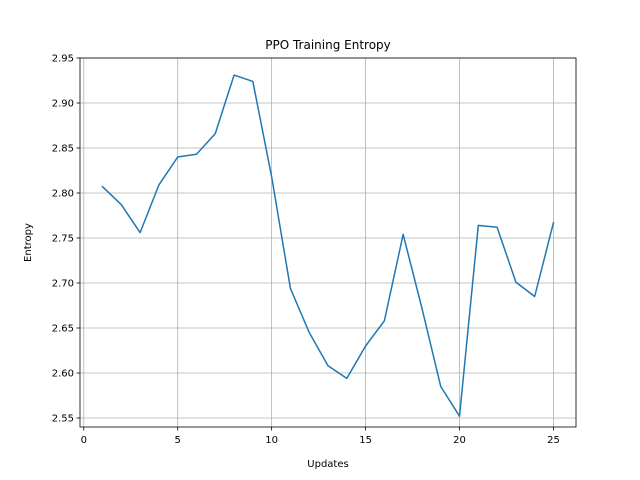 The image size is (640, 480). What do you see at coordinates (63, 239) in the screenshot?
I see `y-tick-label: 2.75` at bounding box center [63, 239].